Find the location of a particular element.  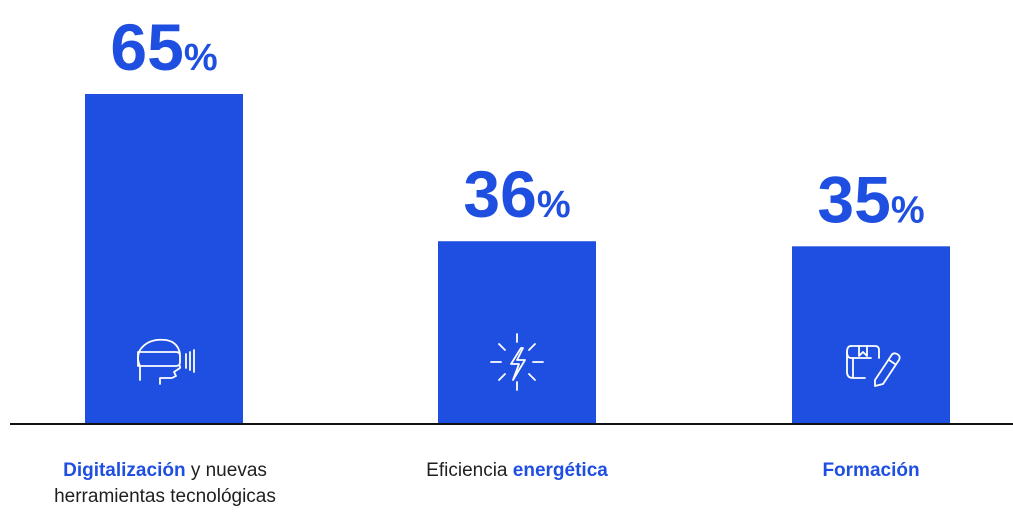

book-pencil-icon is located at coordinates (873, 366).